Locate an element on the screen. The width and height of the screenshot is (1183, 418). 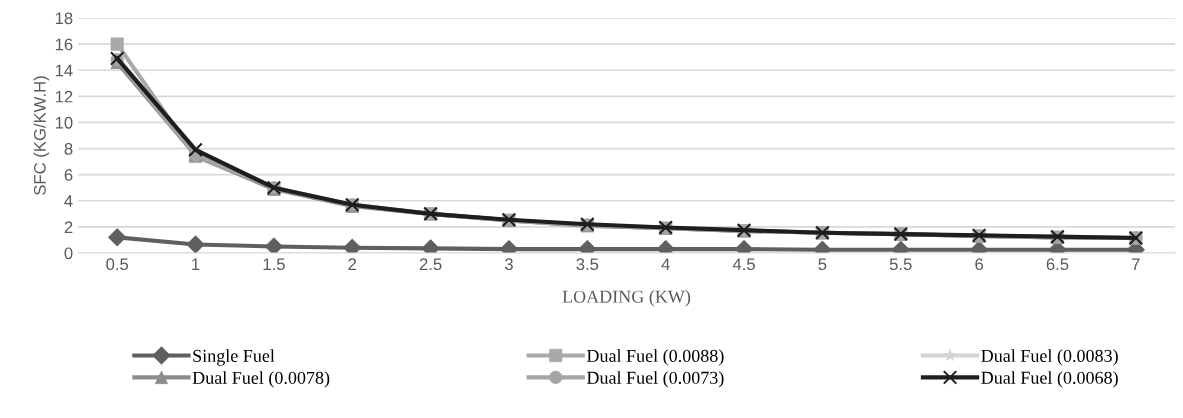
y-tick-label: 2 is located at coordinates (68, 227).